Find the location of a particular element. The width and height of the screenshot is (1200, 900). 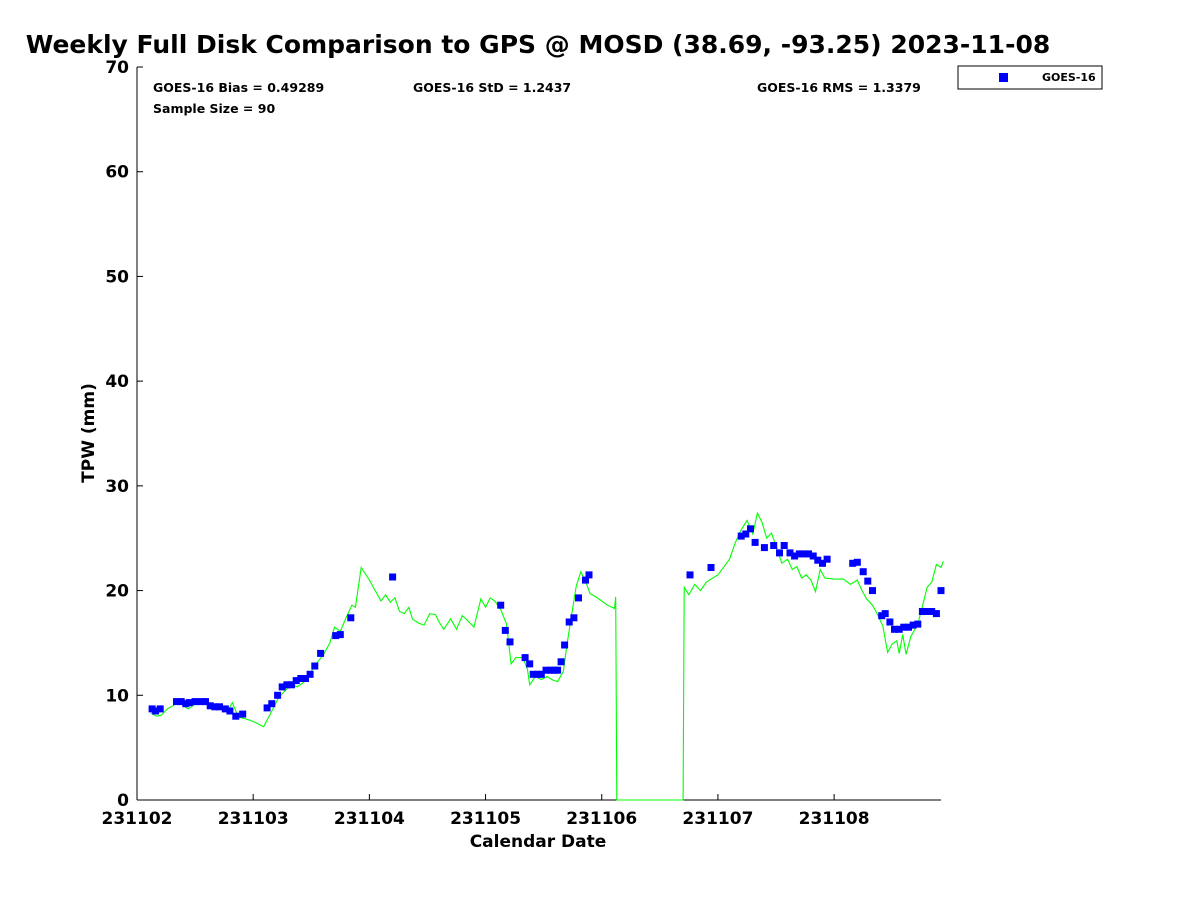

y-tick-label: 60 is located at coordinates (117, 173).